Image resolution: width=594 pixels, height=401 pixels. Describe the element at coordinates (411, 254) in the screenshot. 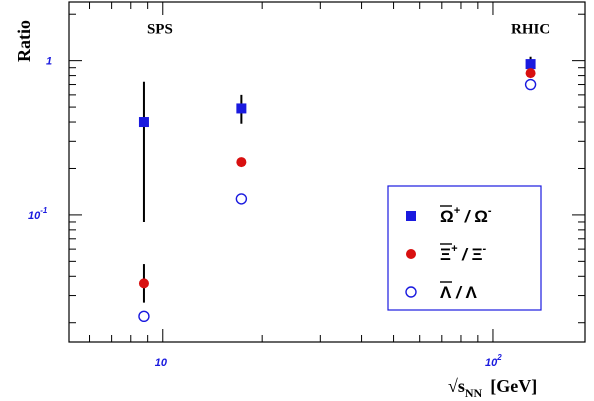

I see `legend-marker-filled-circle` at that location.